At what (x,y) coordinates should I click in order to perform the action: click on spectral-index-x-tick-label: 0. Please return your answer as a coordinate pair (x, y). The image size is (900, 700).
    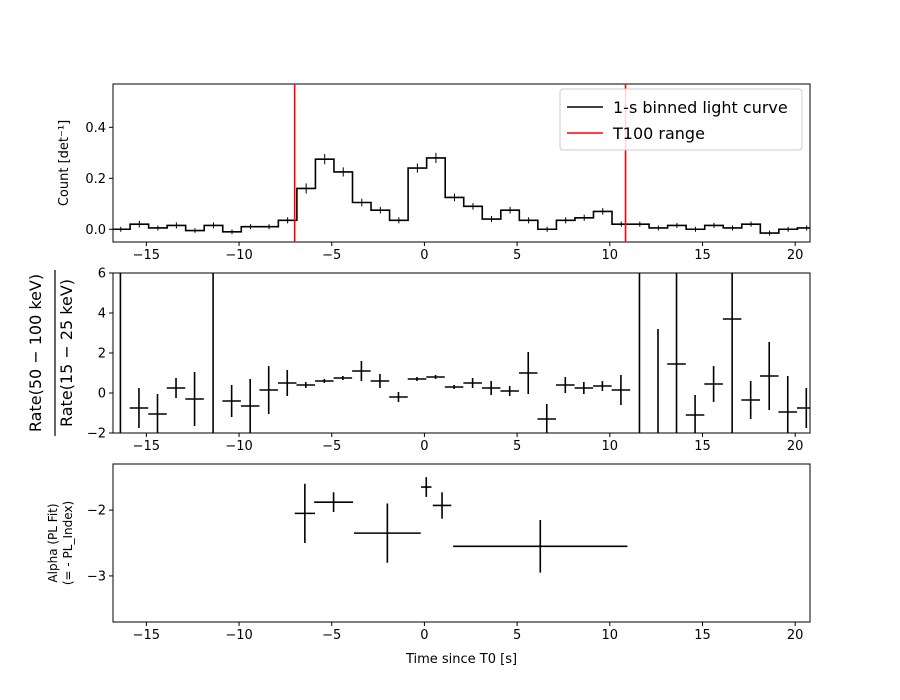
    Looking at the image, I should click on (424, 635).